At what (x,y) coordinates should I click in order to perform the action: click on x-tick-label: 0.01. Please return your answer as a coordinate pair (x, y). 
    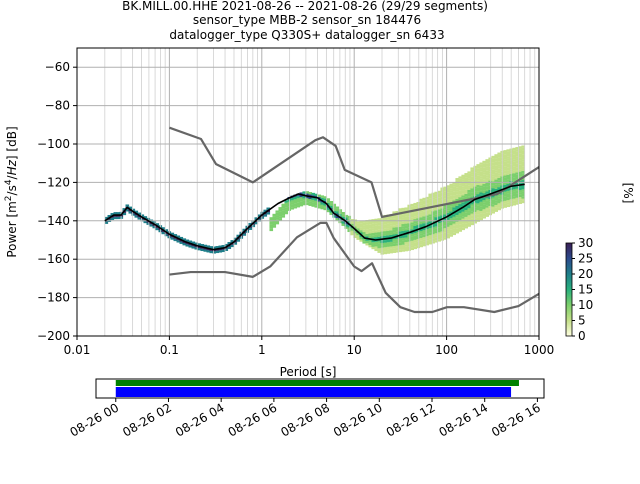
    Looking at the image, I should click on (77, 350).